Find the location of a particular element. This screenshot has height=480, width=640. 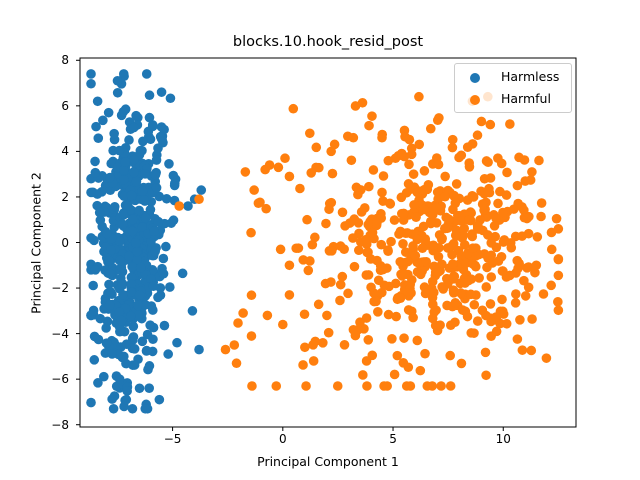

legend-item-harmful: Harmful is located at coordinates (513, 99).